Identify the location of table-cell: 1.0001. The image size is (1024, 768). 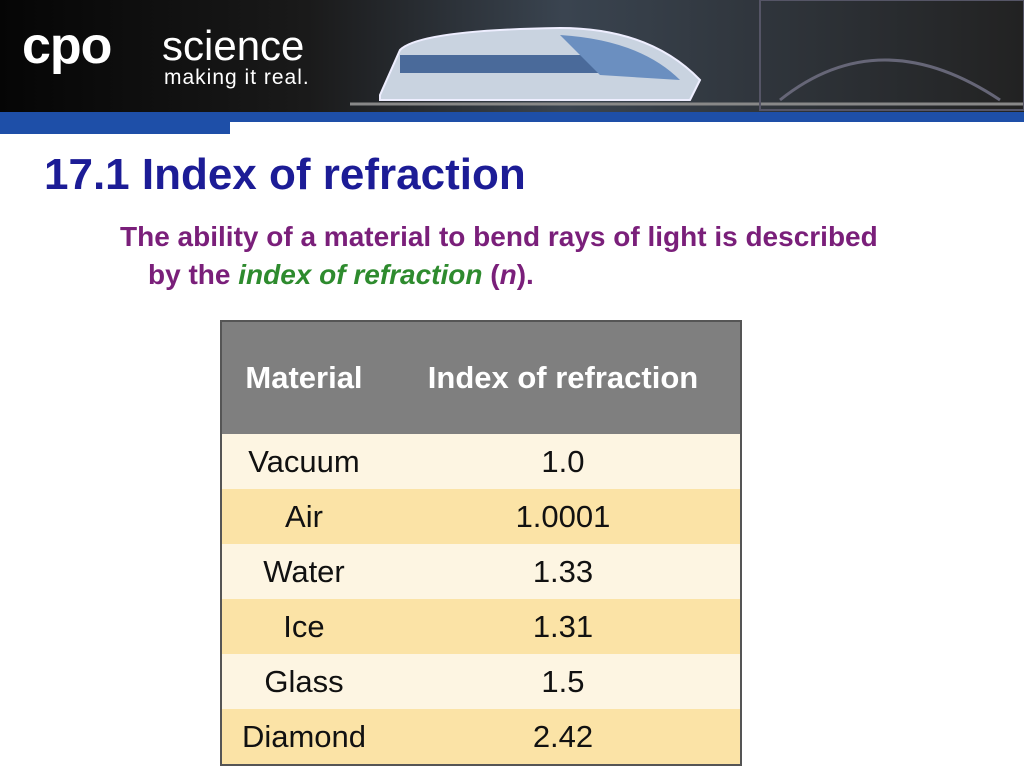
(563, 516).